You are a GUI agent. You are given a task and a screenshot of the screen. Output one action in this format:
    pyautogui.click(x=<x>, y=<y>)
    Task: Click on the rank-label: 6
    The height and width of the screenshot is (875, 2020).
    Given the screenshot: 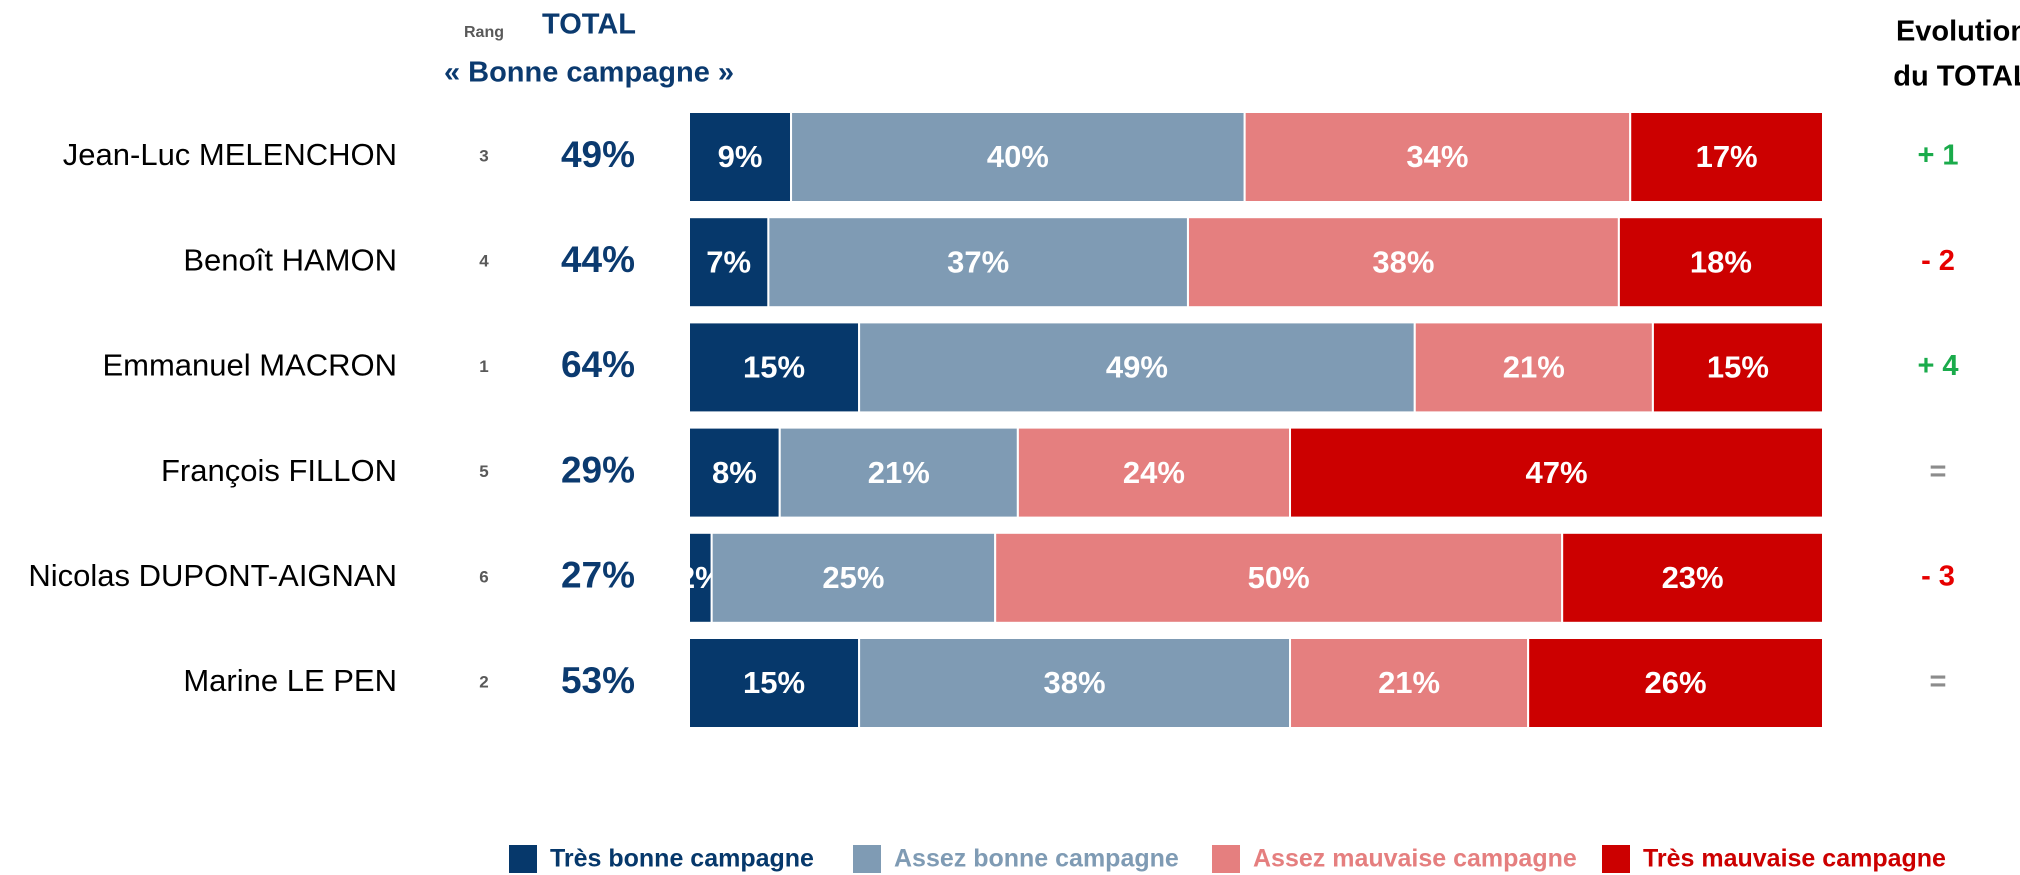 What is the action you would take?
    pyautogui.click(x=483, y=576)
    